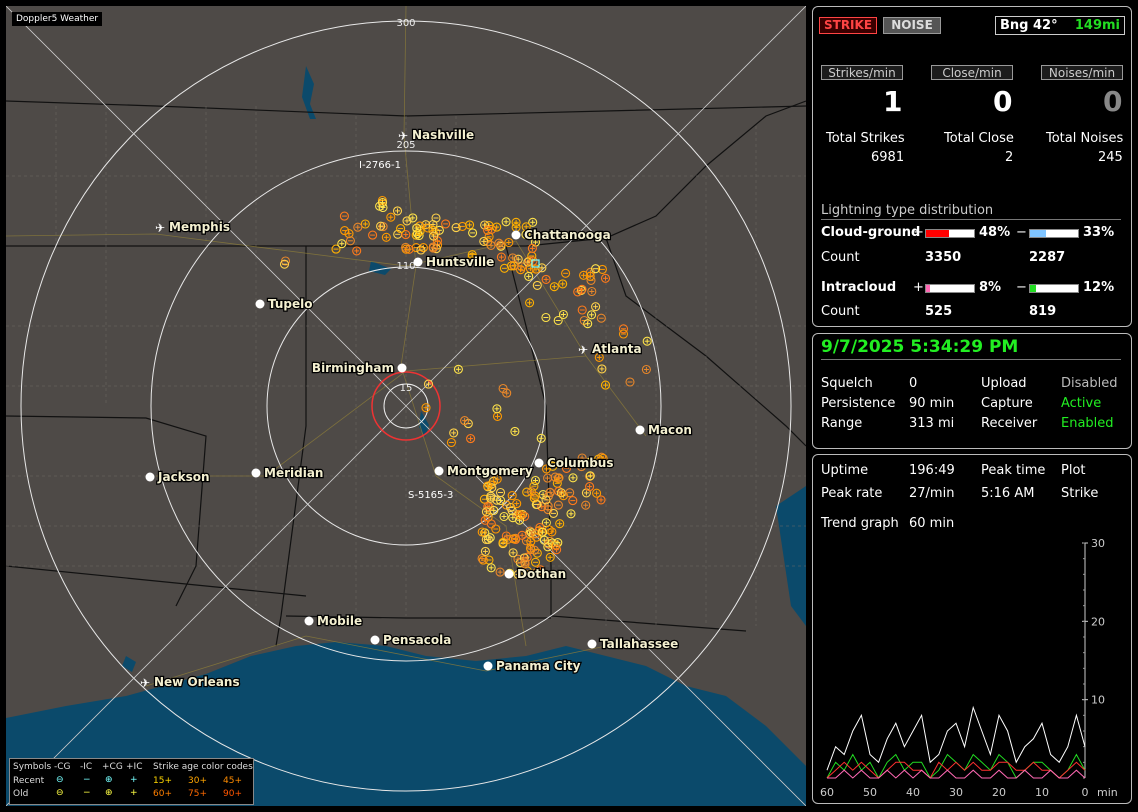 The height and width of the screenshot is (812, 1138). Describe the element at coordinates (190, 682) in the screenshot. I see `city-new-orleans: ✈ New Orleans` at that location.